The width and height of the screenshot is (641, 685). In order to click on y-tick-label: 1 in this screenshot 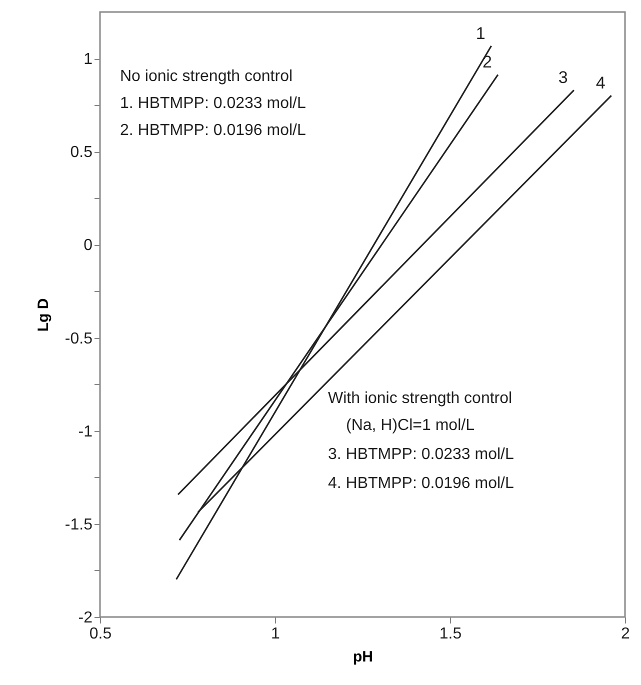, I will do `click(88, 59)`.